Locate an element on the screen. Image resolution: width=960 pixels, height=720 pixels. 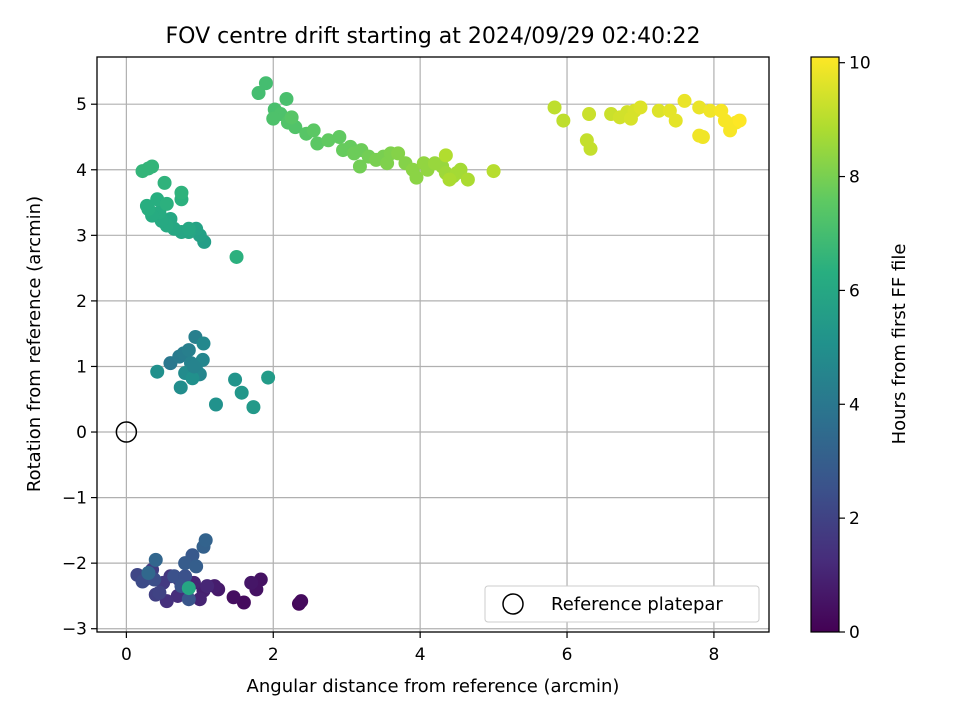
colorbar: 0 2 4 6 8 10 Hours from first FF file is located at coordinates (860, 348).